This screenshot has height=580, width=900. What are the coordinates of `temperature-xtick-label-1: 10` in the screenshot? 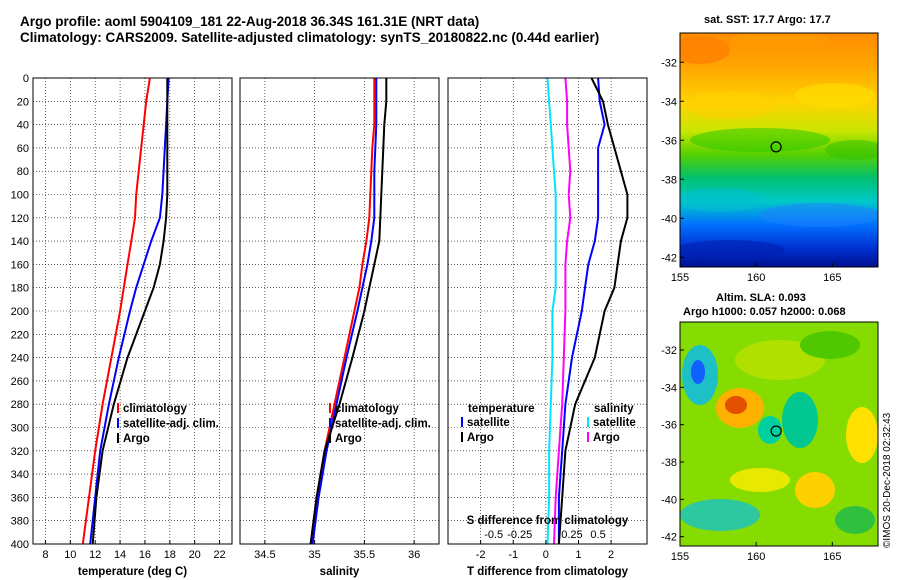 It's located at (70, 555).